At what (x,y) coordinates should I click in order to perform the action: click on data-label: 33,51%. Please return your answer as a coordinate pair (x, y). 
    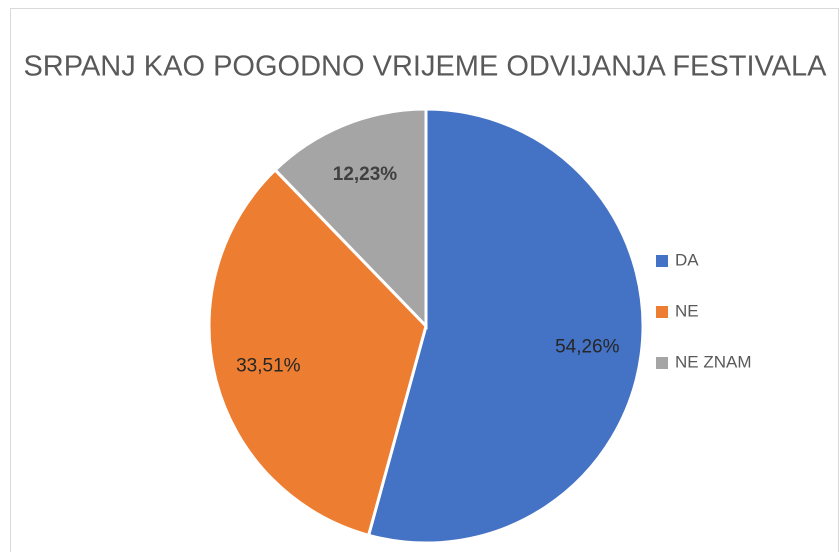
    Looking at the image, I should click on (268, 365).